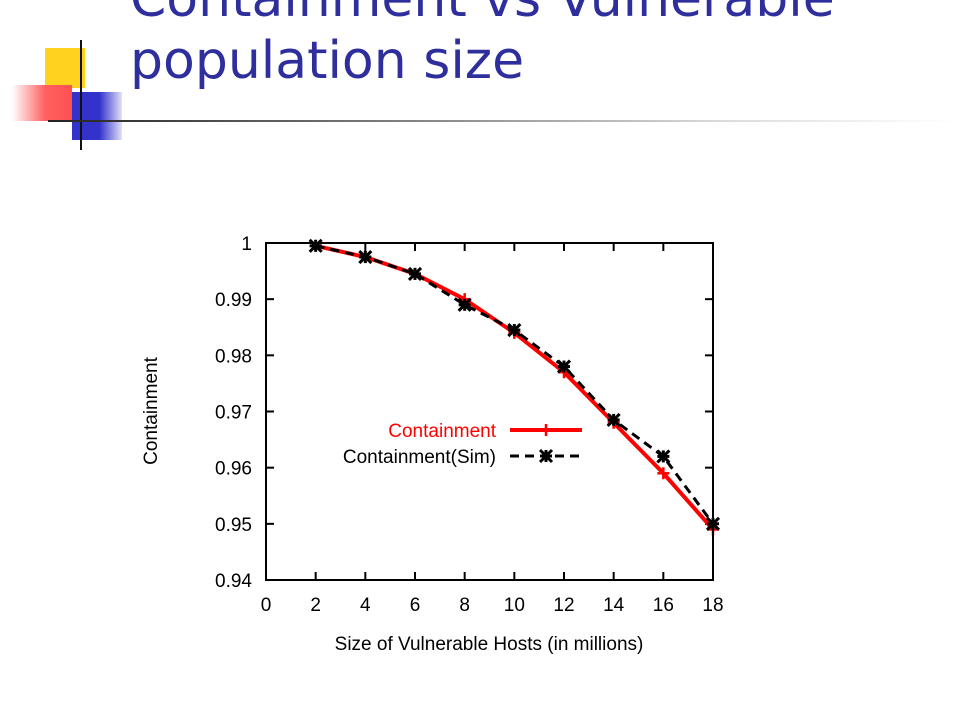 The height and width of the screenshot is (720, 960). Describe the element at coordinates (233, 525) in the screenshot. I see `y-tick-label: 0.95` at that location.